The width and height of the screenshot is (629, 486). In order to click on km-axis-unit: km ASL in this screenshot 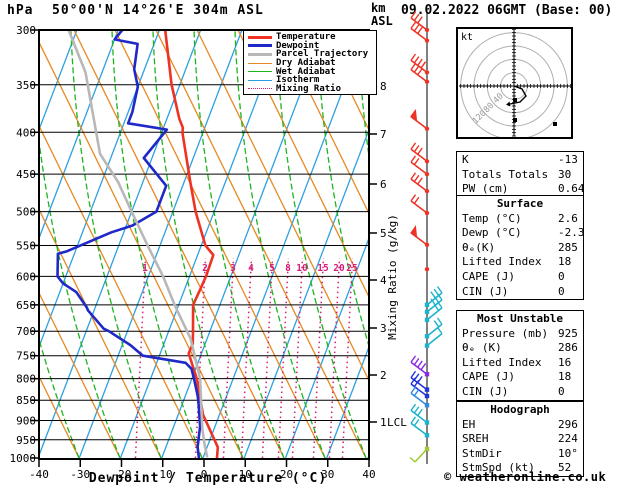, I will do `click(382, 14)`.